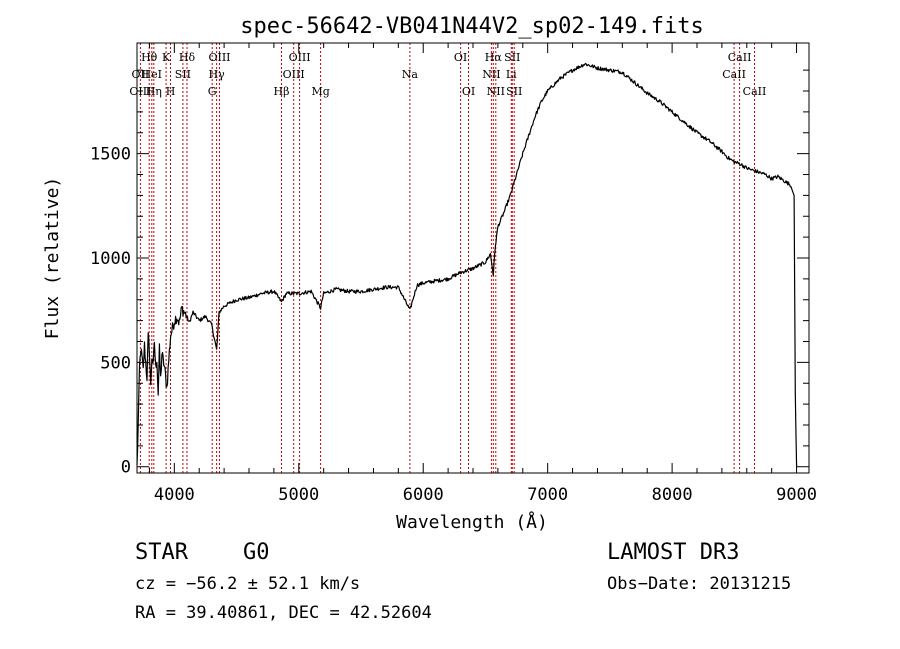 This screenshot has width=900, height=649. Describe the element at coordinates (248, 584) in the screenshot. I see `redshift-velocity: cz = −56.2 ± 52.1 km/s` at that location.